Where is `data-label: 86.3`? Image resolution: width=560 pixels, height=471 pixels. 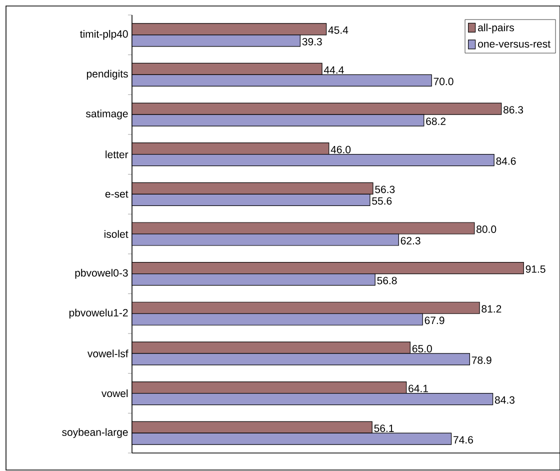 data-label: 86.3 is located at coordinates (514, 110).